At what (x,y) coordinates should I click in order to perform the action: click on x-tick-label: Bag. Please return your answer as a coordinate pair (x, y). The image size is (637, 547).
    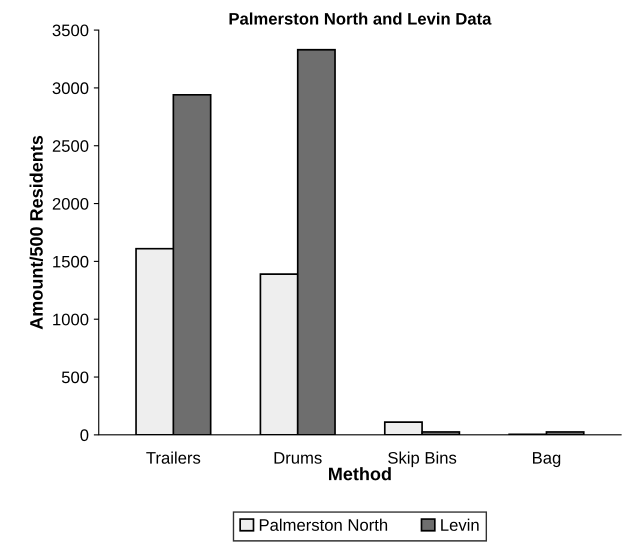
    Looking at the image, I should click on (546, 460).